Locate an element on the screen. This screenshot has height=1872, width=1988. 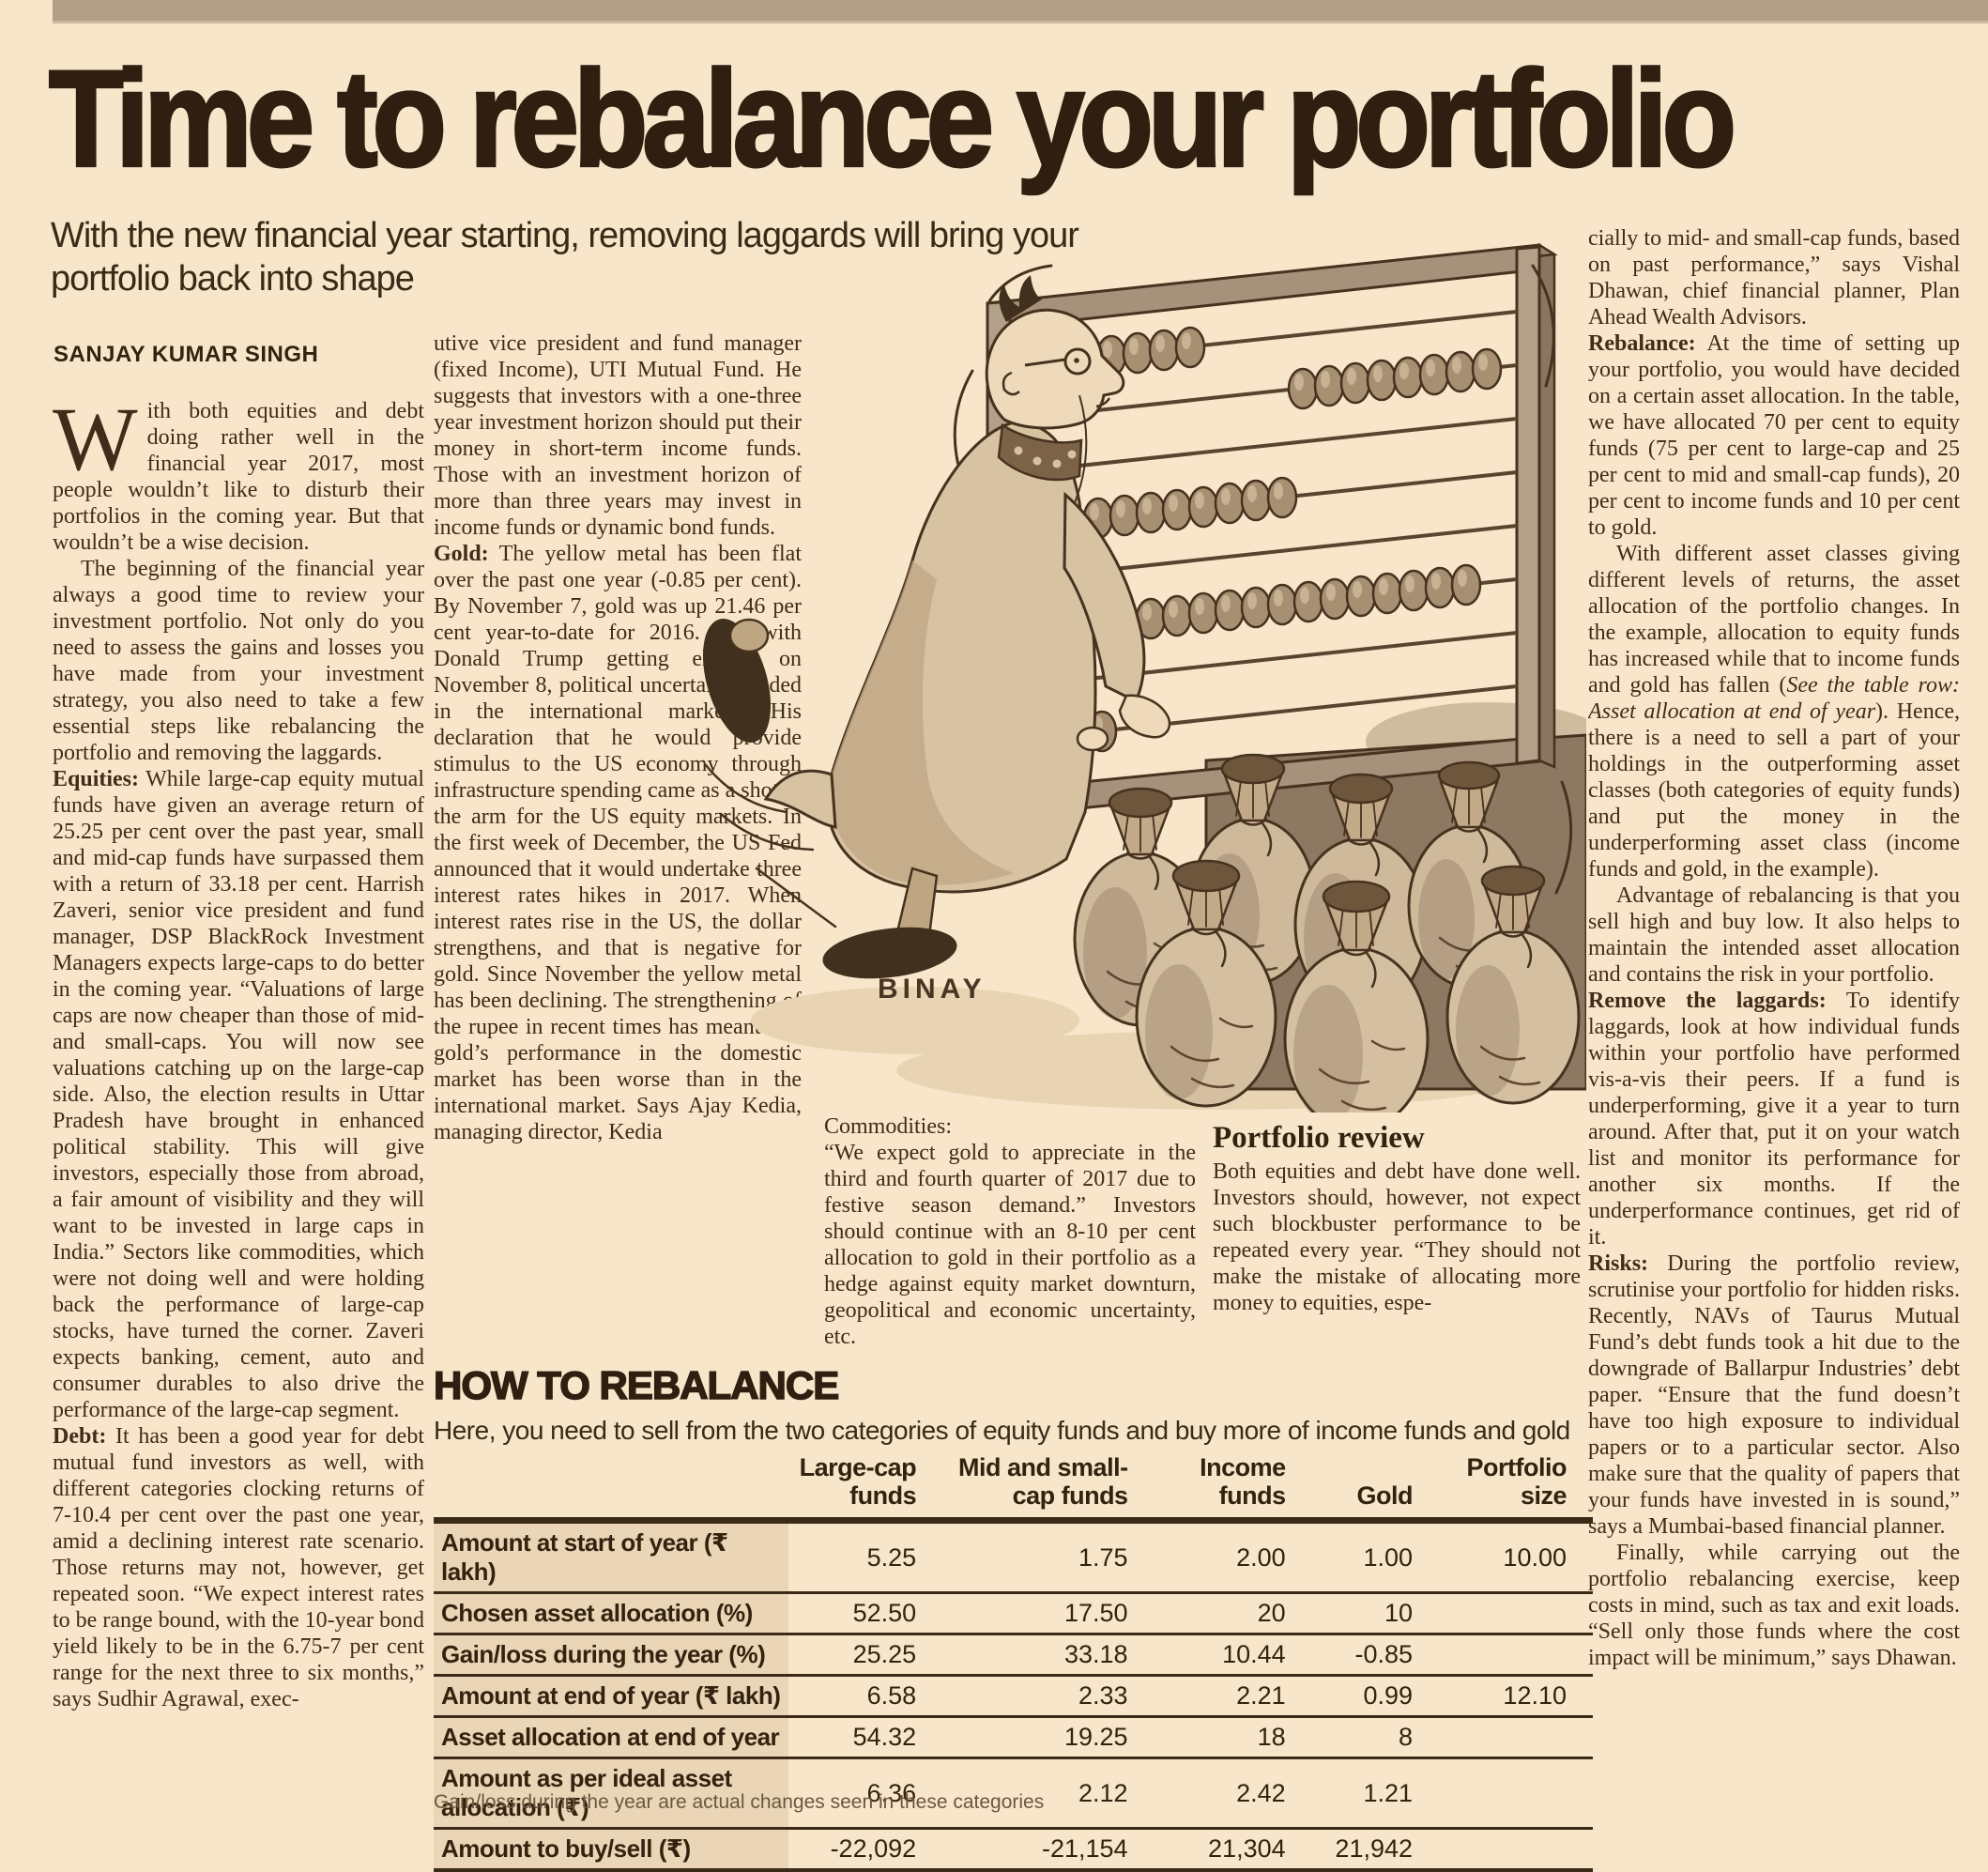
cell-value: 20 is located at coordinates (1271, 1613).